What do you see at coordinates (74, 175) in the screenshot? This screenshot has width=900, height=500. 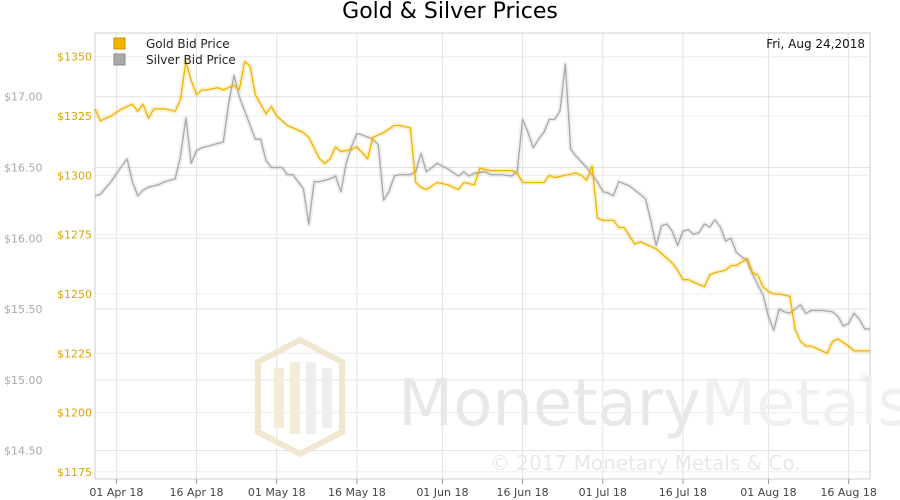 I see `gold-tick-label: $1300` at bounding box center [74, 175].